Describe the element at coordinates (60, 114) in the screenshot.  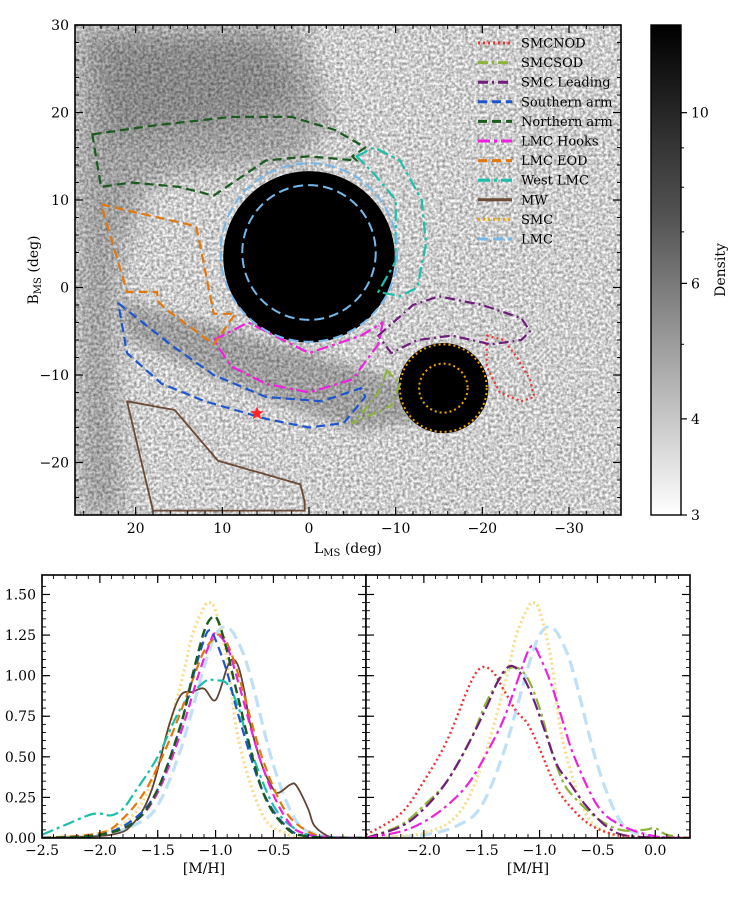
I see `map-y-tick-label: 20` at that location.